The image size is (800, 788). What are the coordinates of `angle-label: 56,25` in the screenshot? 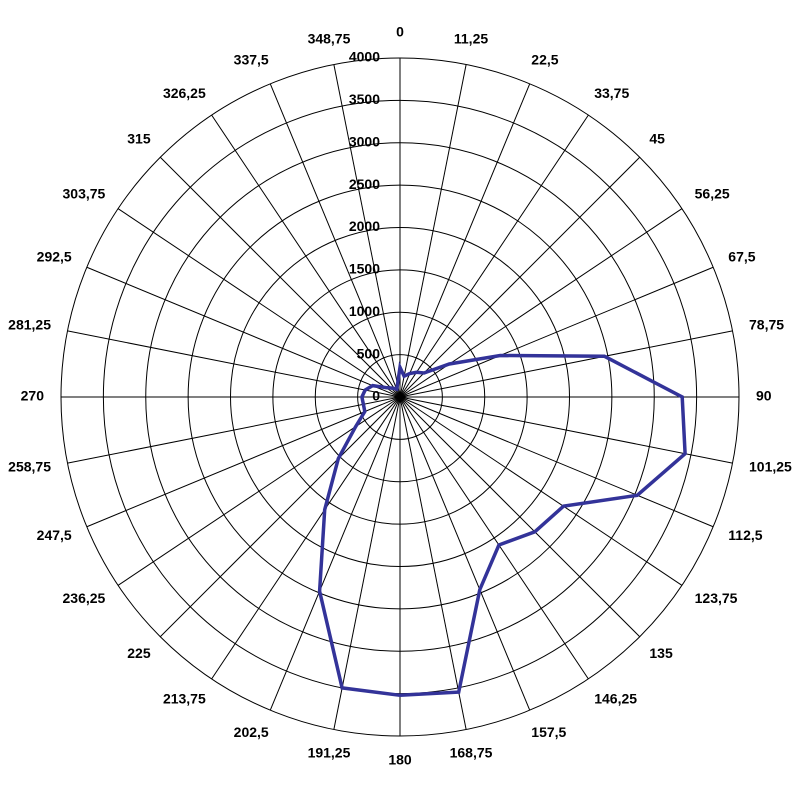 It's located at (712, 193).